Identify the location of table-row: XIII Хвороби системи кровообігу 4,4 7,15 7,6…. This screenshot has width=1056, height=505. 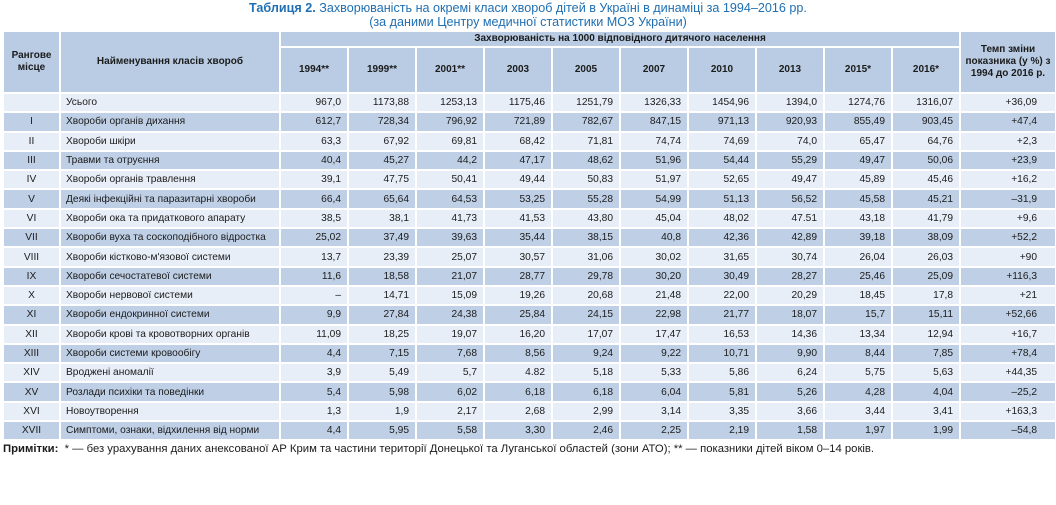
(529, 353).